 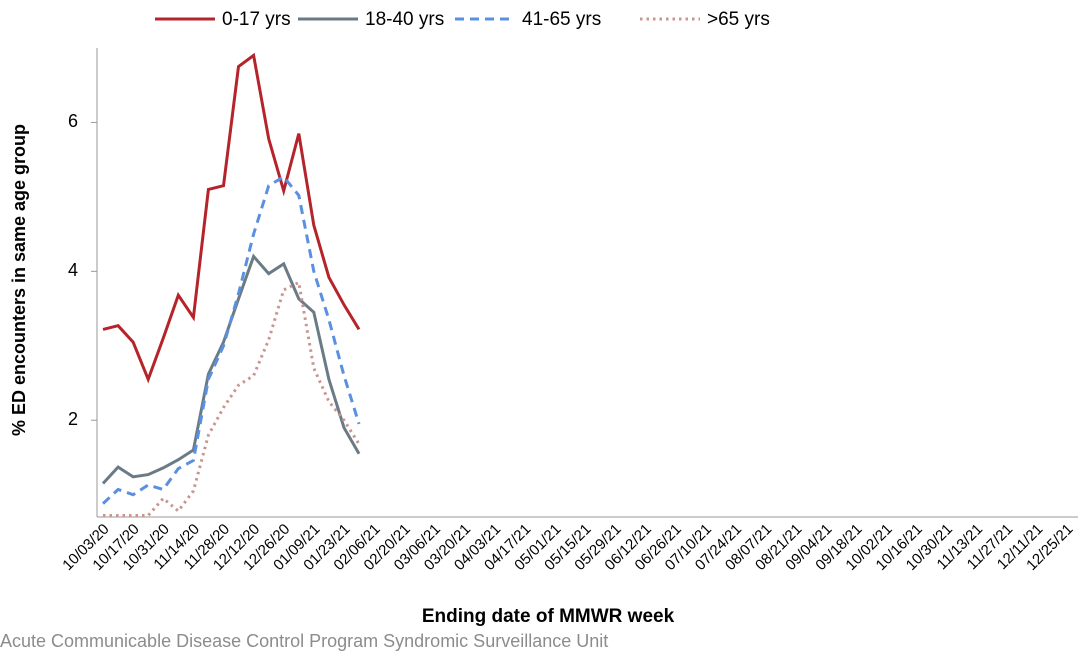 I want to click on y-tick-label: 2, so click(x=73, y=419).